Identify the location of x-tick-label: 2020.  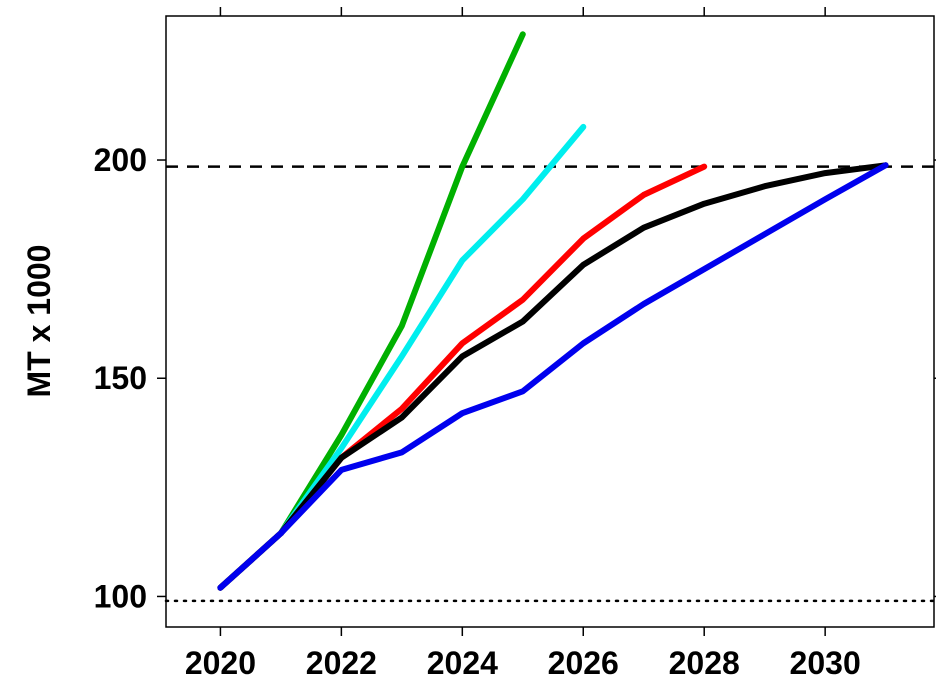
(220, 663).